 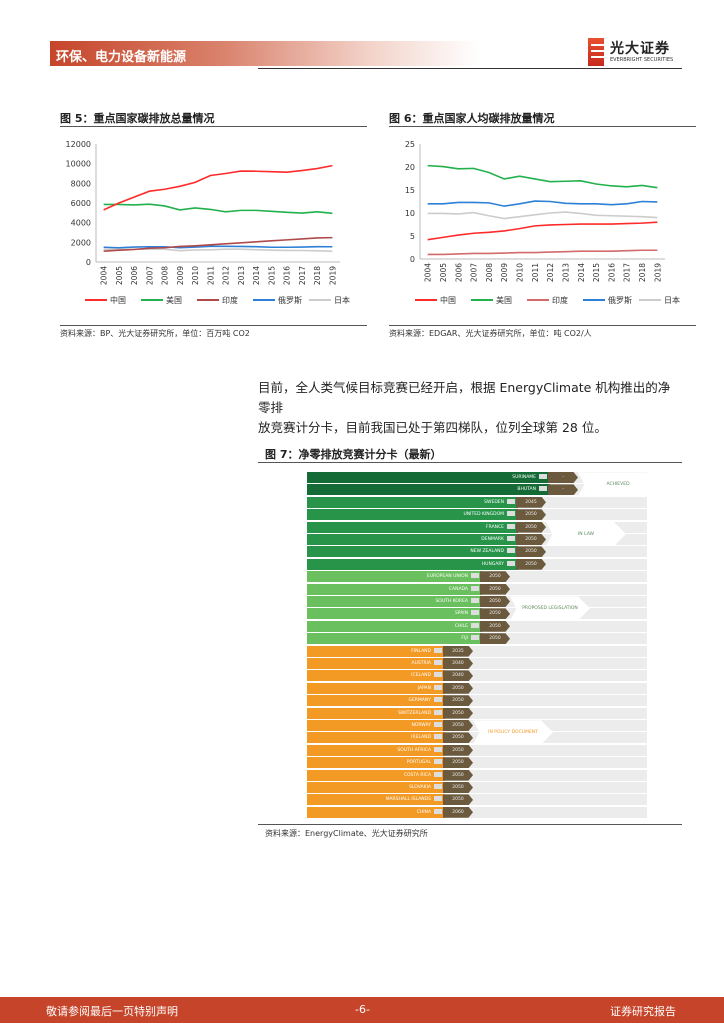 I want to click on footer: 敬请参阅最后一页特别声明 -6- 证券研究报告, so click(x=362, y=1010).